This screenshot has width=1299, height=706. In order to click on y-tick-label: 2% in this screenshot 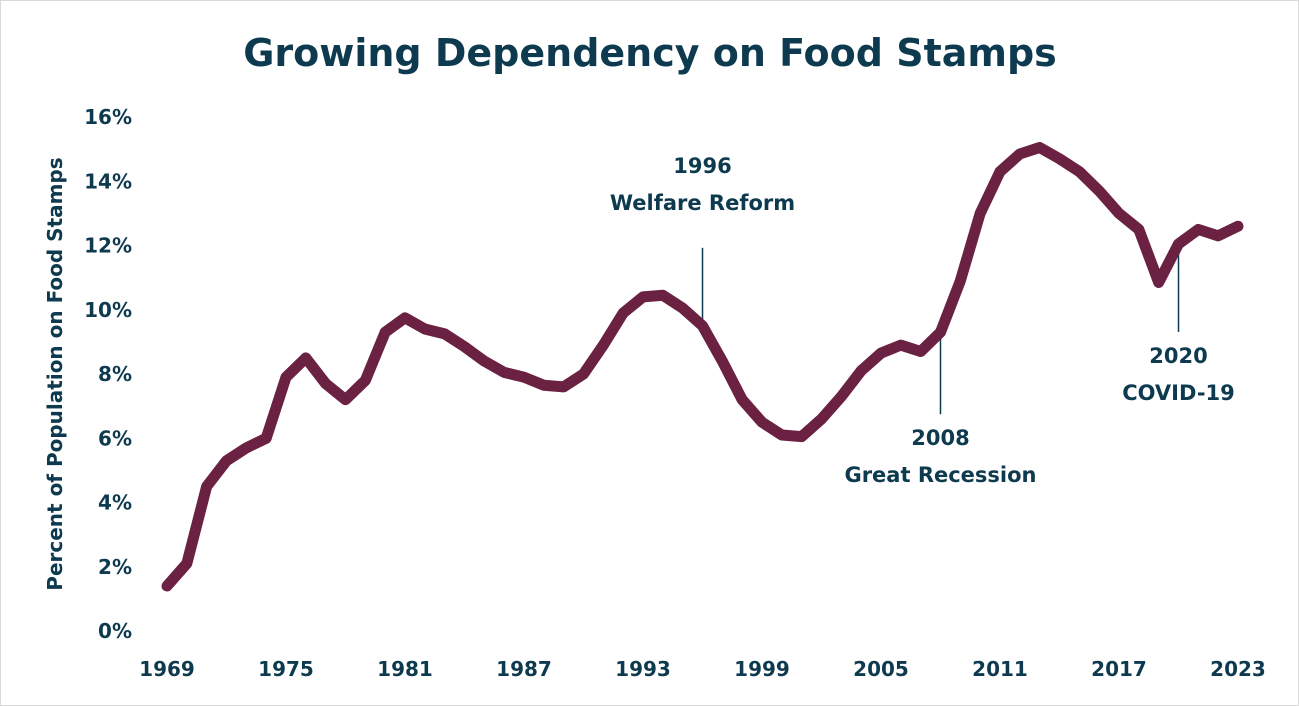, I will do `click(115, 567)`.